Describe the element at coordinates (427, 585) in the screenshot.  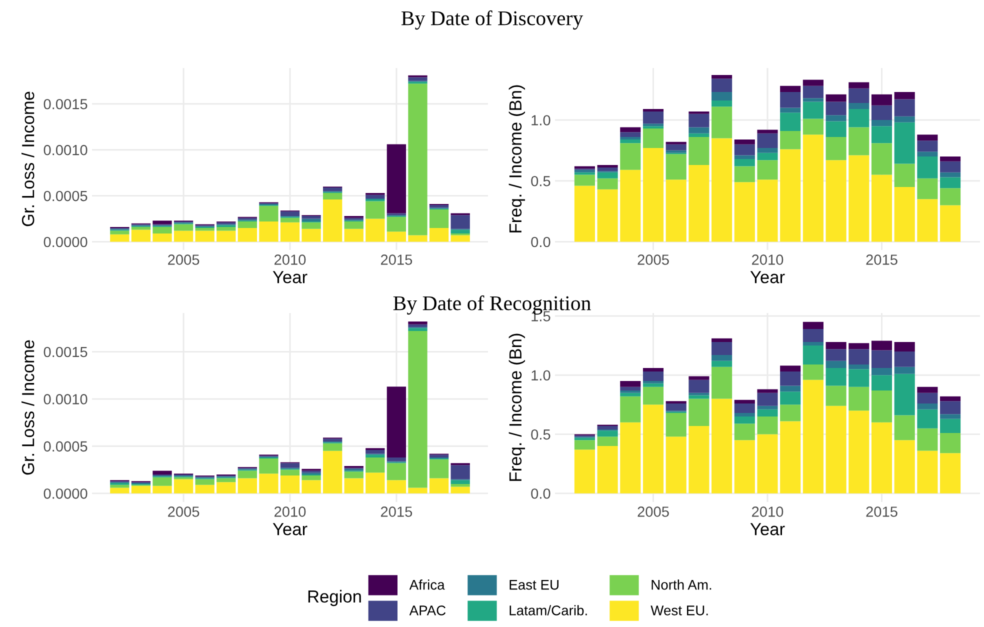
I see `legend-label: Africa` at that location.